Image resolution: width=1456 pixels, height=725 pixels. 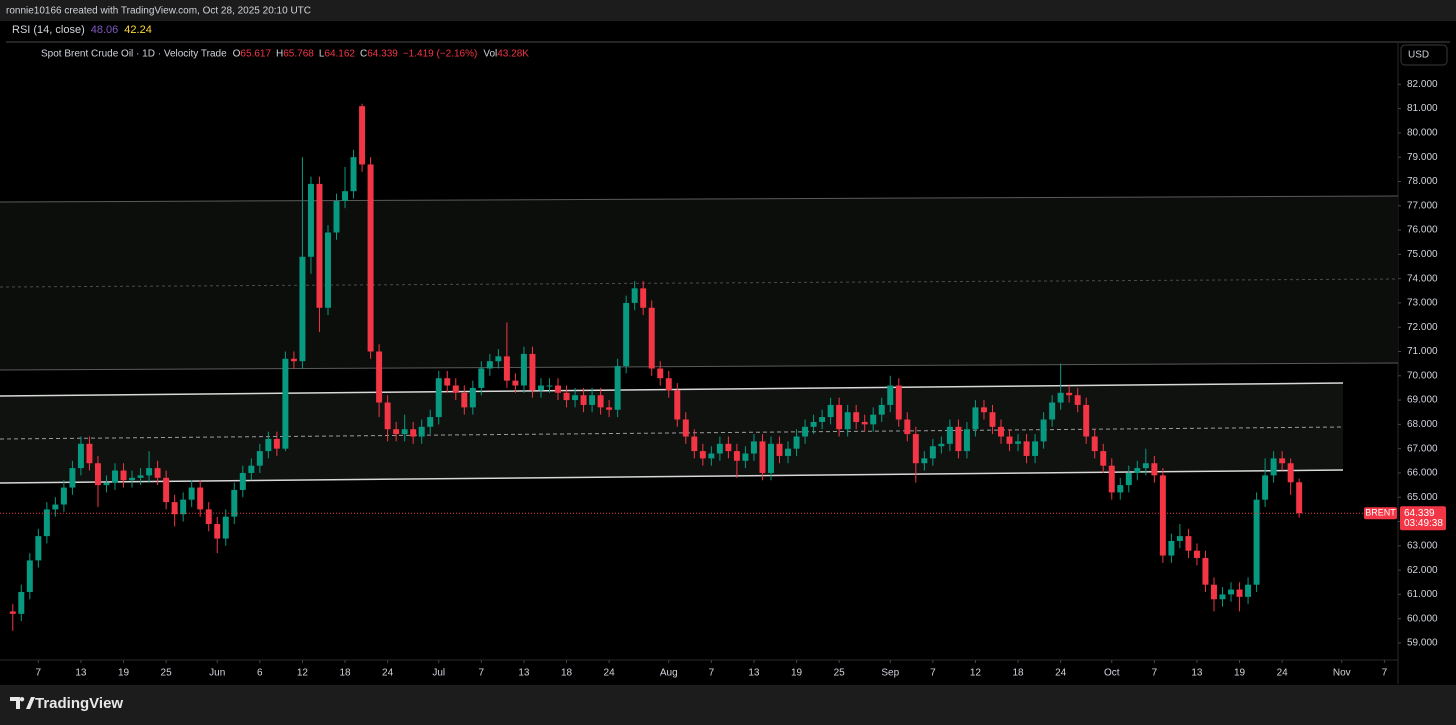 What do you see at coordinates (728, 705) in the screenshot?
I see `footer-bar` at bounding box center [728, 705].